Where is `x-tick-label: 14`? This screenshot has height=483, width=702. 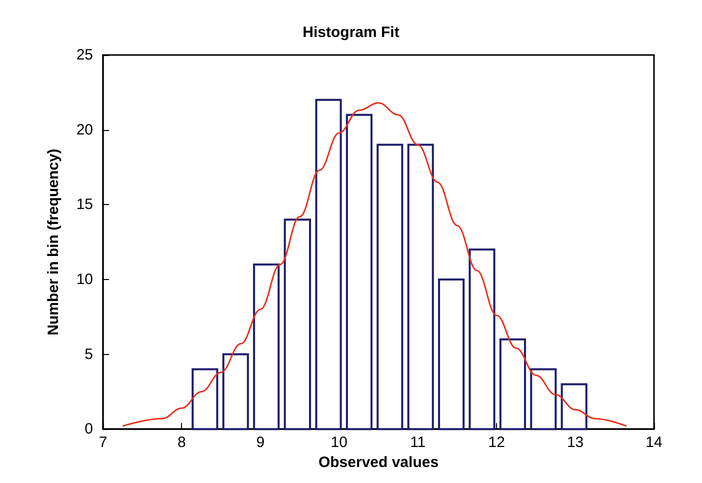 x-tick-label: 14 is located at coordinates (654, 443).